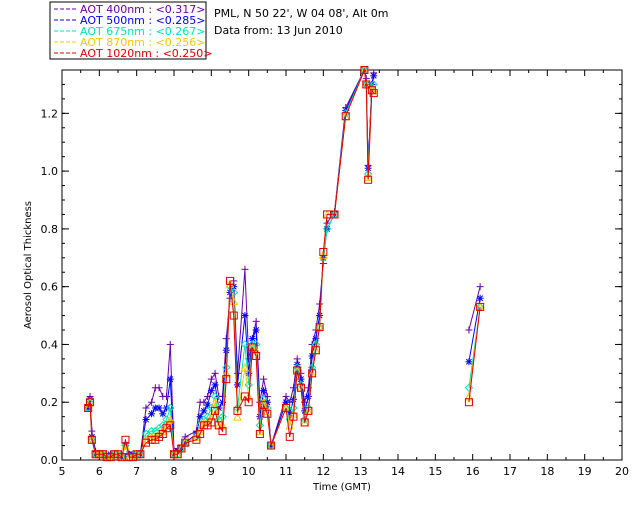 The height and width of the screenshot is (512, 640). What do you see at coordinates (143, 42) in the screenshot?
I see `legend-label: AOT 870nm : <0.256>` at bounding box center [143, 42].